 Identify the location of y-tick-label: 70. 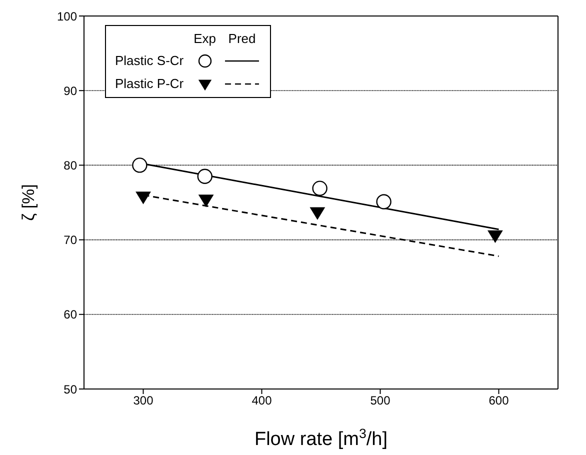
(71, 240).